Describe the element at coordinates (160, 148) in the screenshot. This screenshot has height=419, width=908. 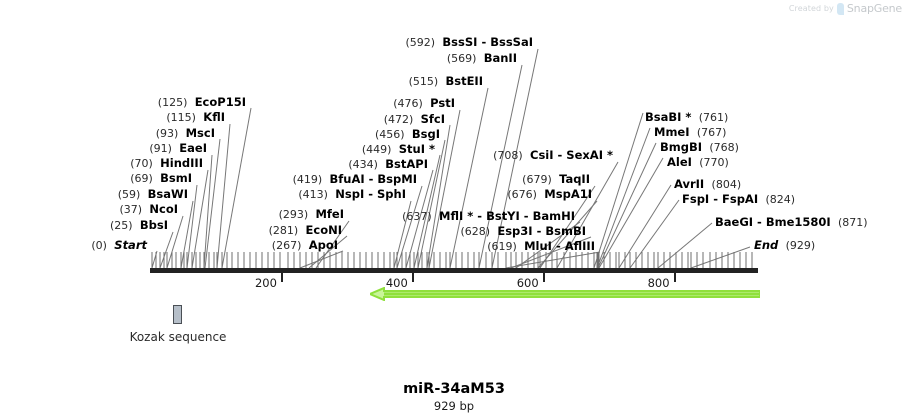
I see `enzyme-site-position: (91)` at that location.